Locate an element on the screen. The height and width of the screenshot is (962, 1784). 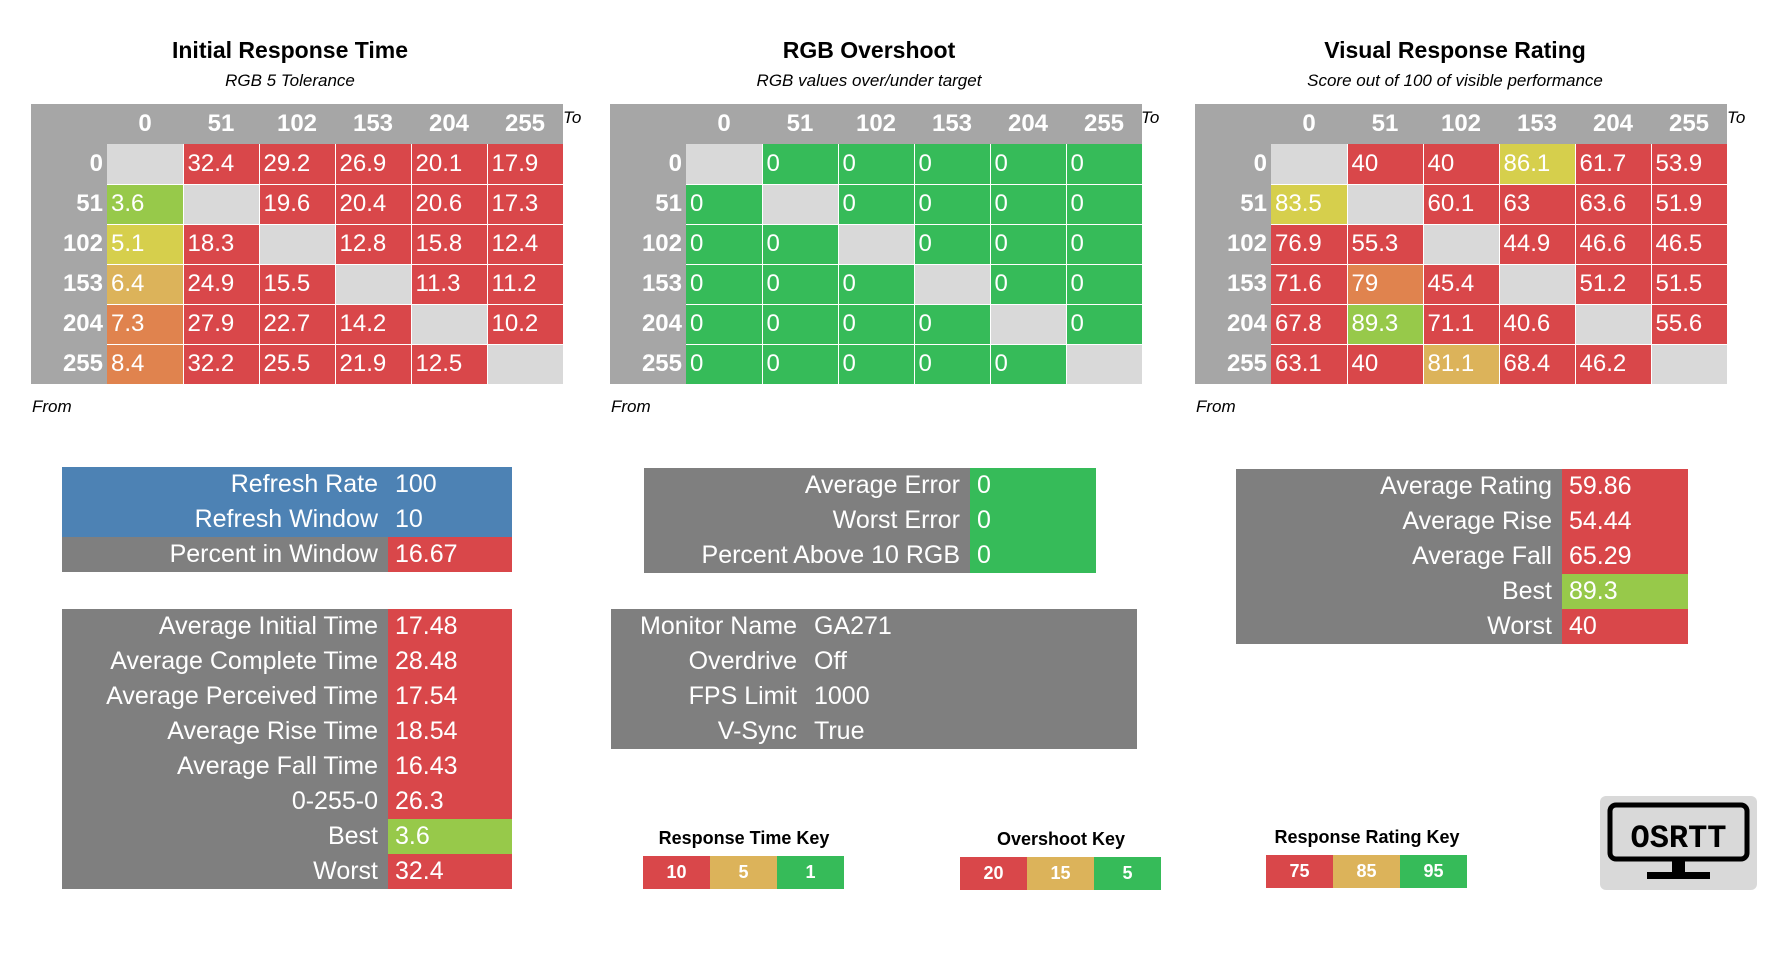
stat-value: True is located at coordinates (972, 731).